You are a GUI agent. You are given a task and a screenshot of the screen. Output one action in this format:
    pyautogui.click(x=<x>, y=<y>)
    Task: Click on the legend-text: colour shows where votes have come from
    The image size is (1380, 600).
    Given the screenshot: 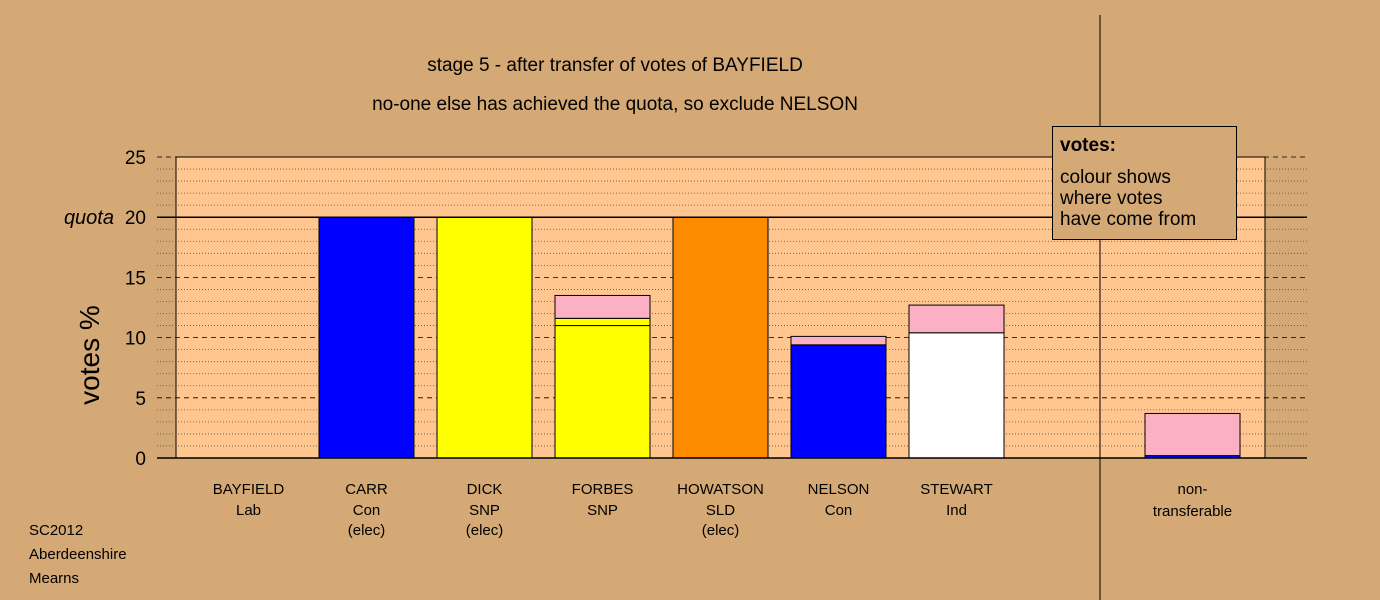 What is the action you would take?
    pyautogui.click(x=1128, y=198)
    